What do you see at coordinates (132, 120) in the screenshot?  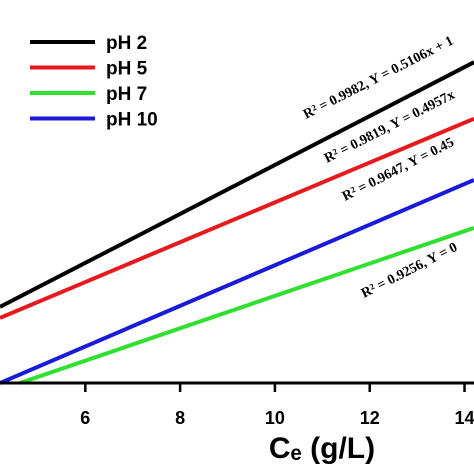 I see `legend-label: pH 10` at bounding box center [132, 120].